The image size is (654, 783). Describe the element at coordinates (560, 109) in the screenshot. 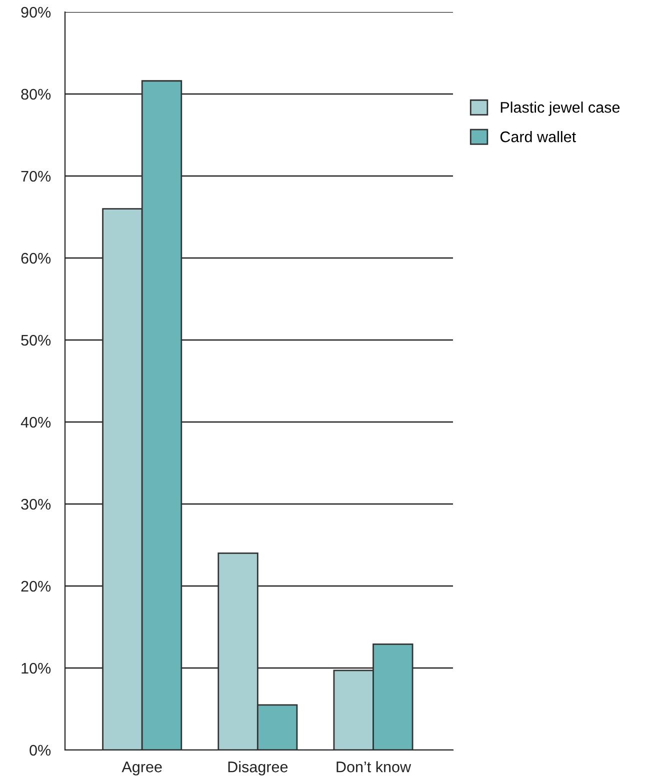

I see `legend-label: Plastic jewel case` at that location.